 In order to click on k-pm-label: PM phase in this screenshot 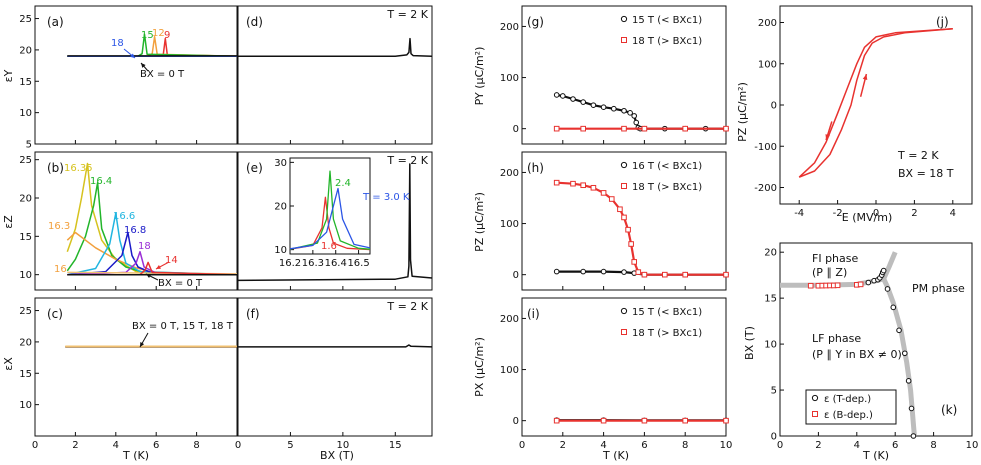, I will do `click(938, 288)`.